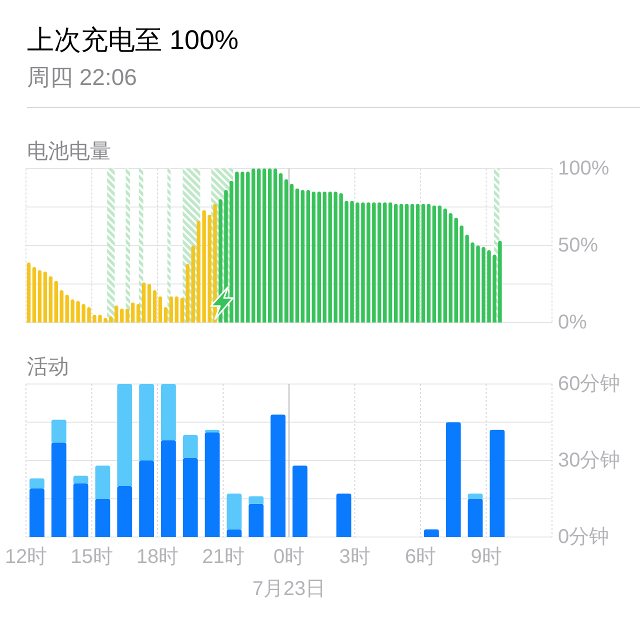 This screenshot has width=640, height=631. What do you see at coordinates (289, 589) in the screenshot?
I see `ref-line-label: 7月23日` at bounding box center [289, 589].